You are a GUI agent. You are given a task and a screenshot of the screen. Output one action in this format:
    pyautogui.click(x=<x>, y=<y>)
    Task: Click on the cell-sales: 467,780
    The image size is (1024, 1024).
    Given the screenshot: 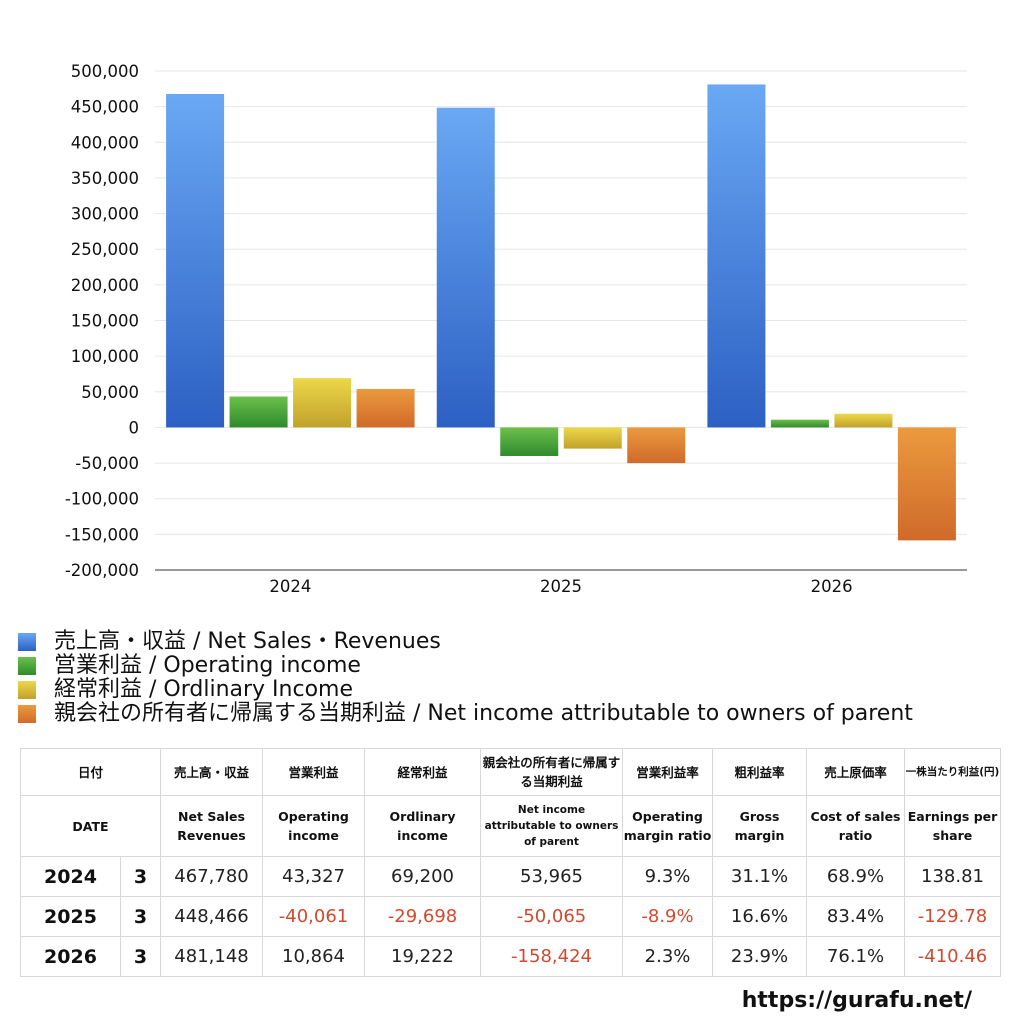 What is the action you would take?
    pyautogui.click(x=212, y=876)
    